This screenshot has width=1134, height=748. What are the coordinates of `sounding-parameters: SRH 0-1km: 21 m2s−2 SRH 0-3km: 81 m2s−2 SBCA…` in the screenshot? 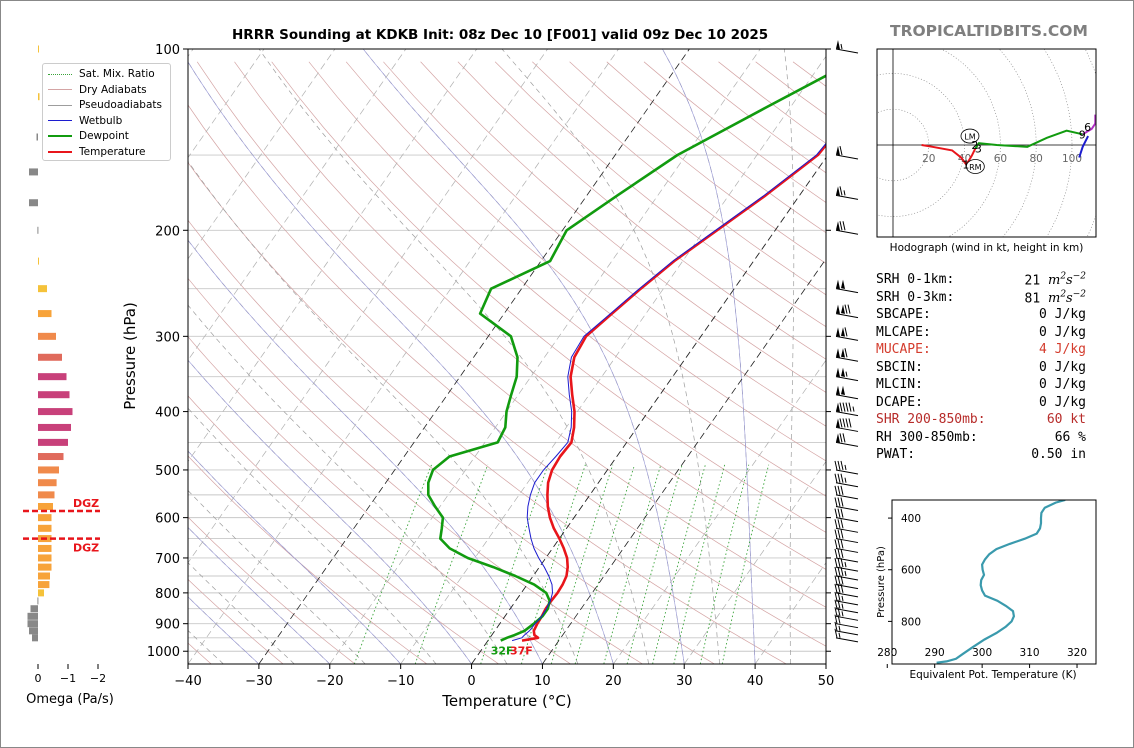 It's located at (981, 368).